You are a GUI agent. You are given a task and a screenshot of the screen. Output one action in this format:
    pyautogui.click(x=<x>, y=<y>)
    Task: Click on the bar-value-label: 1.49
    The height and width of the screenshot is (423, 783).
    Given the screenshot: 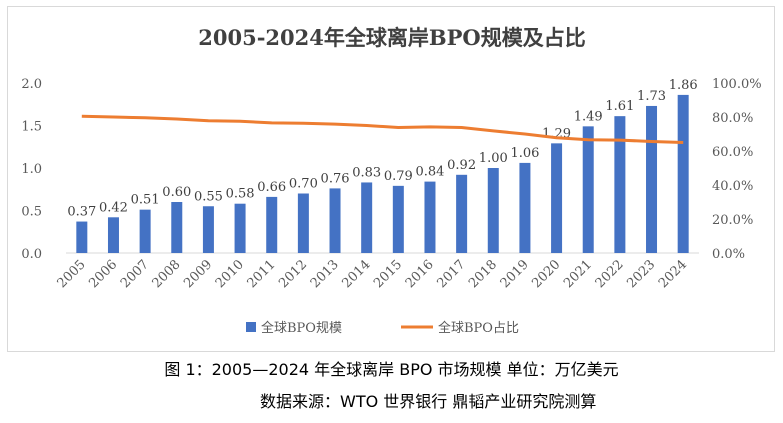 What is the action you would take?
    pyautogui.click(x=588, y=116)
    